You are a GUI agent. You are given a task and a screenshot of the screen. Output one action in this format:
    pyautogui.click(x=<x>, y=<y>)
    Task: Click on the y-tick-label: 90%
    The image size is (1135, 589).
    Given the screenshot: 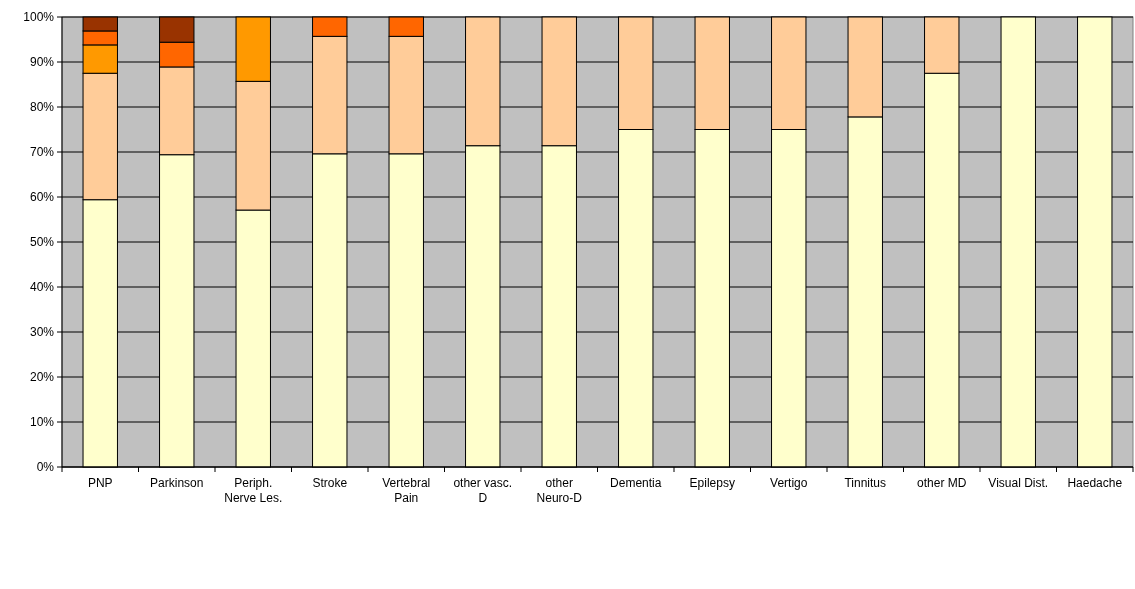 What is the action you would take?
    pyautogui.click(x=42, y=62)
    